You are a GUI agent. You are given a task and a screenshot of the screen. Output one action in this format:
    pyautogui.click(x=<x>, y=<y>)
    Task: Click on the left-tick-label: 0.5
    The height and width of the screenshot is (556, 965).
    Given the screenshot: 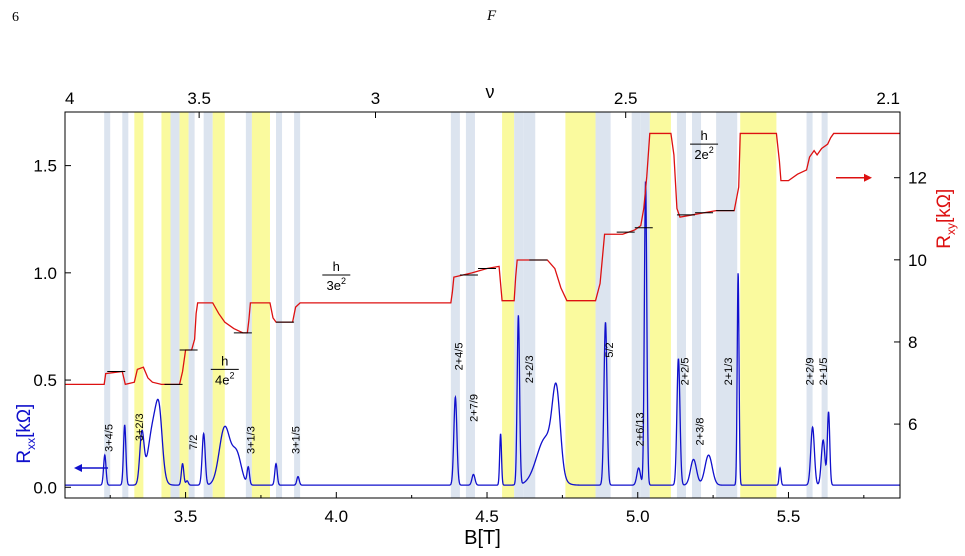 What is the action you would take?
    pyautogui.click(x=45, y=380)
    